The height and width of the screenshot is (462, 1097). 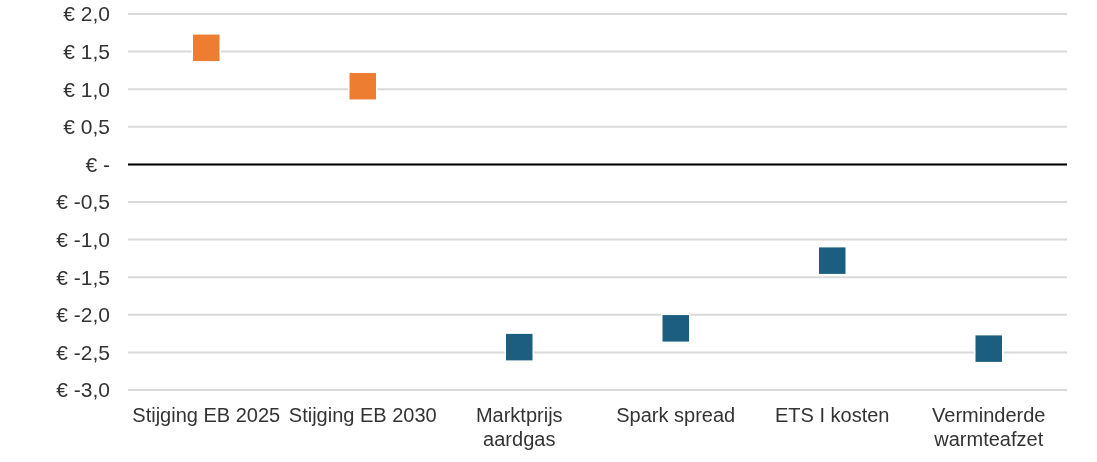 What do you see at coordinates (676, 415) in the screenshot?
I see `x-tick-label: Spark spread` at bounding box center [676, 415].